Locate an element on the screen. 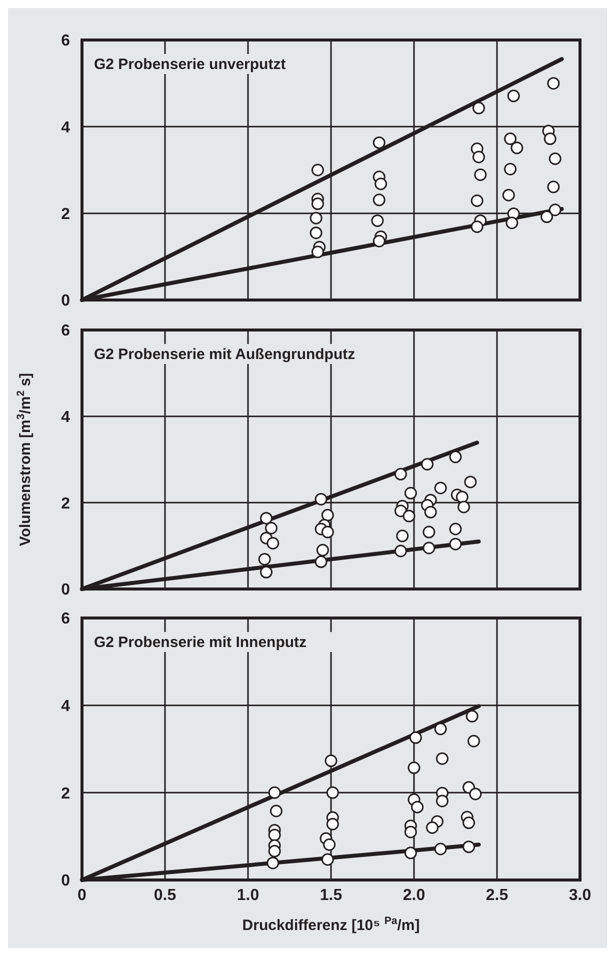  x-tick-label: 1.0 is located at coordinates (248, 895).